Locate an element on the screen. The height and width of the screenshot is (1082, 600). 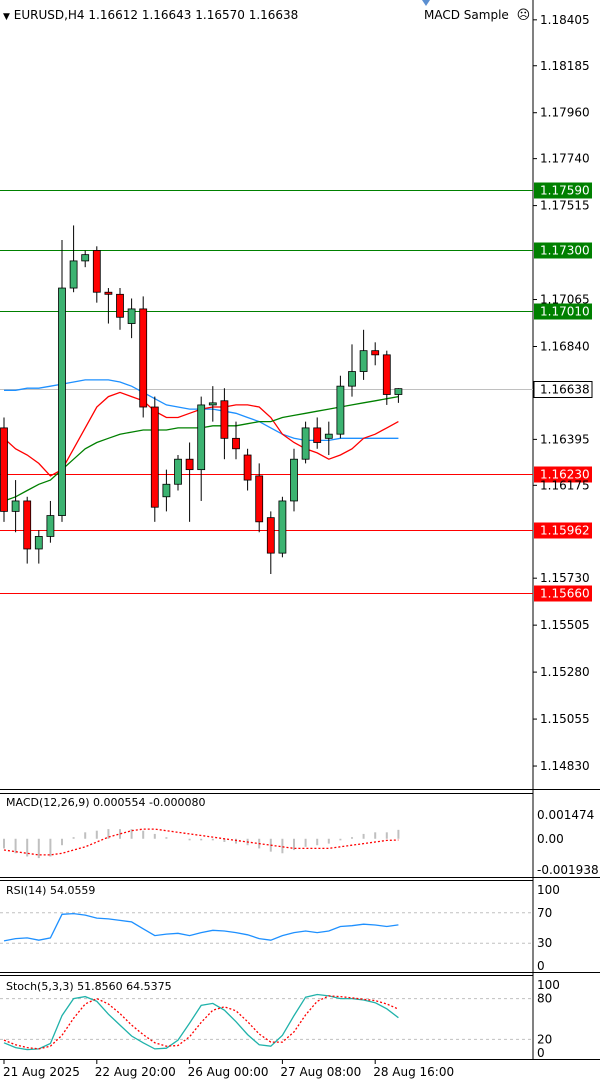
current-price-tag is located at coordinates (563, 389).